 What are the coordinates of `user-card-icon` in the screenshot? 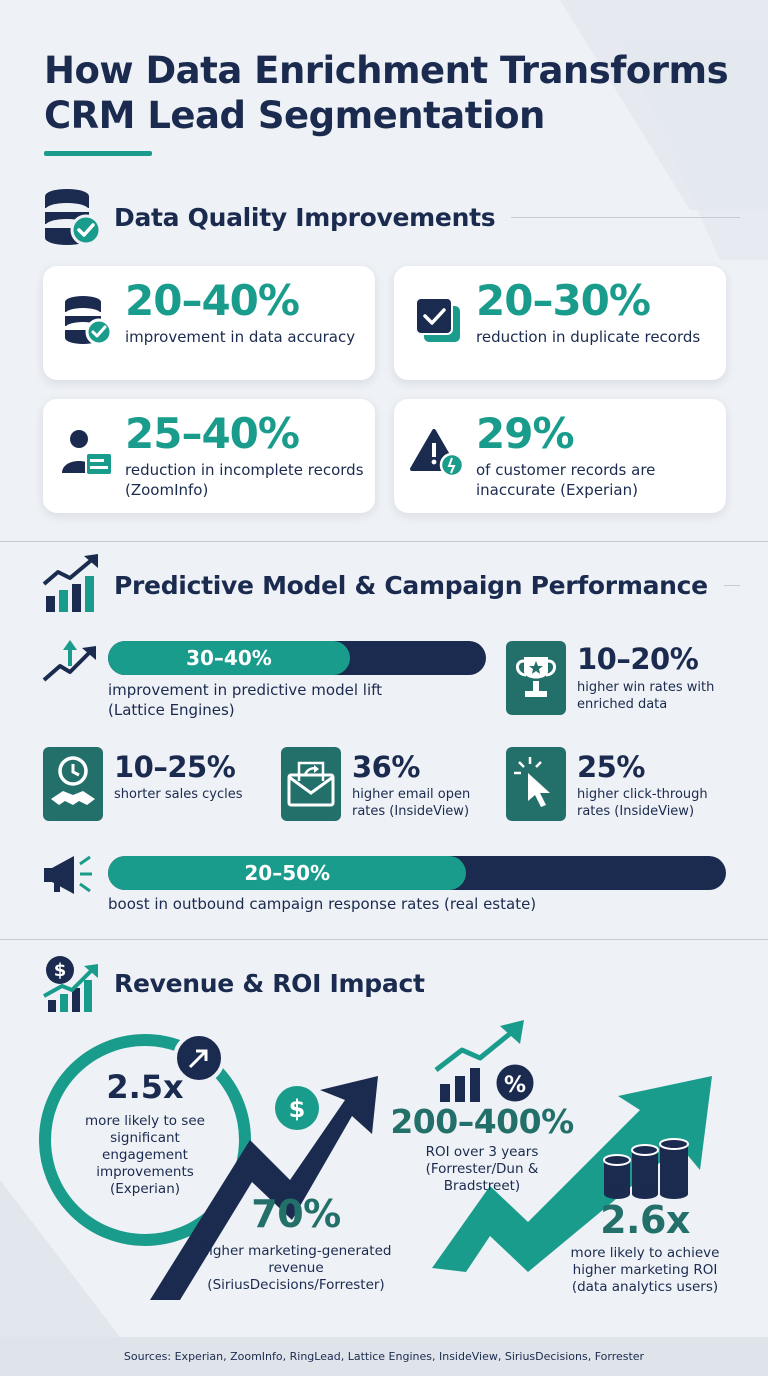 It's located at (87, 453).